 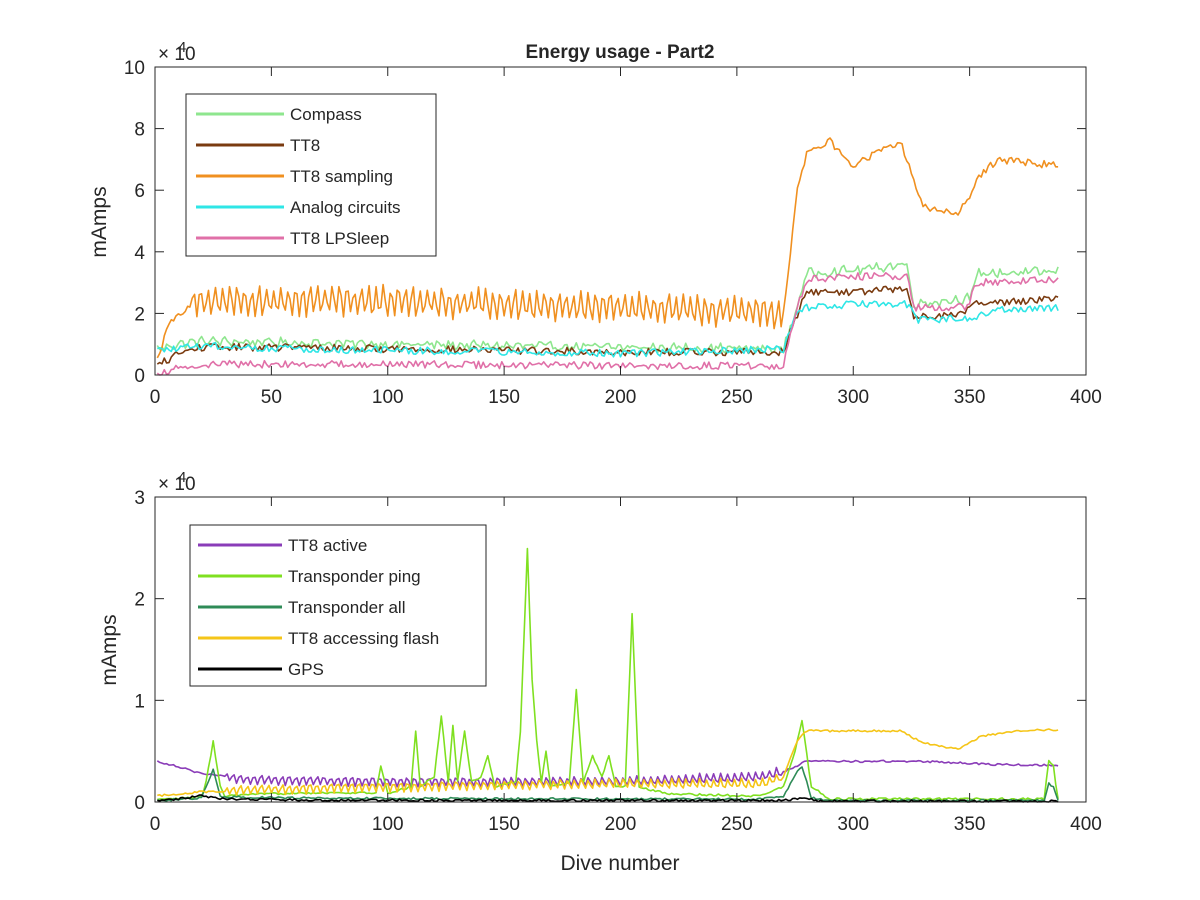 What do you see at coordinates (619, 52) in the screenshot?
I see `top-chart-title: Energy usage - Part2` at bounding box center [619, 52].